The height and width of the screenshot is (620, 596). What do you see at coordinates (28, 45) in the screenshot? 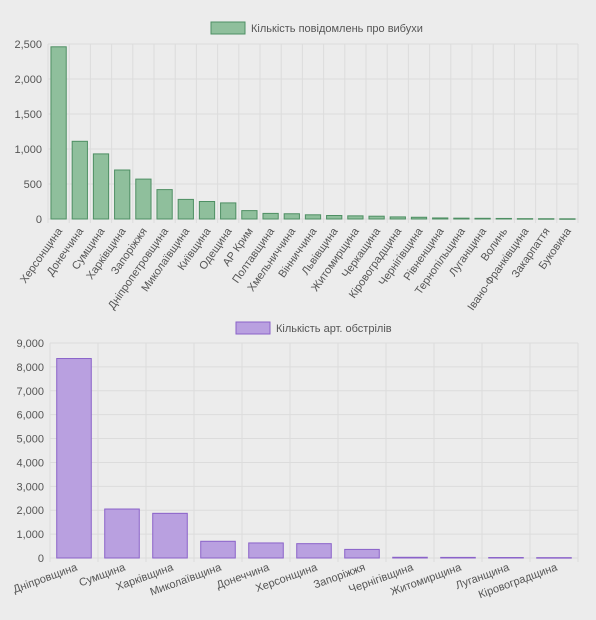
I see `y-tick-label: 2,500` at bounding box center [28, 45].